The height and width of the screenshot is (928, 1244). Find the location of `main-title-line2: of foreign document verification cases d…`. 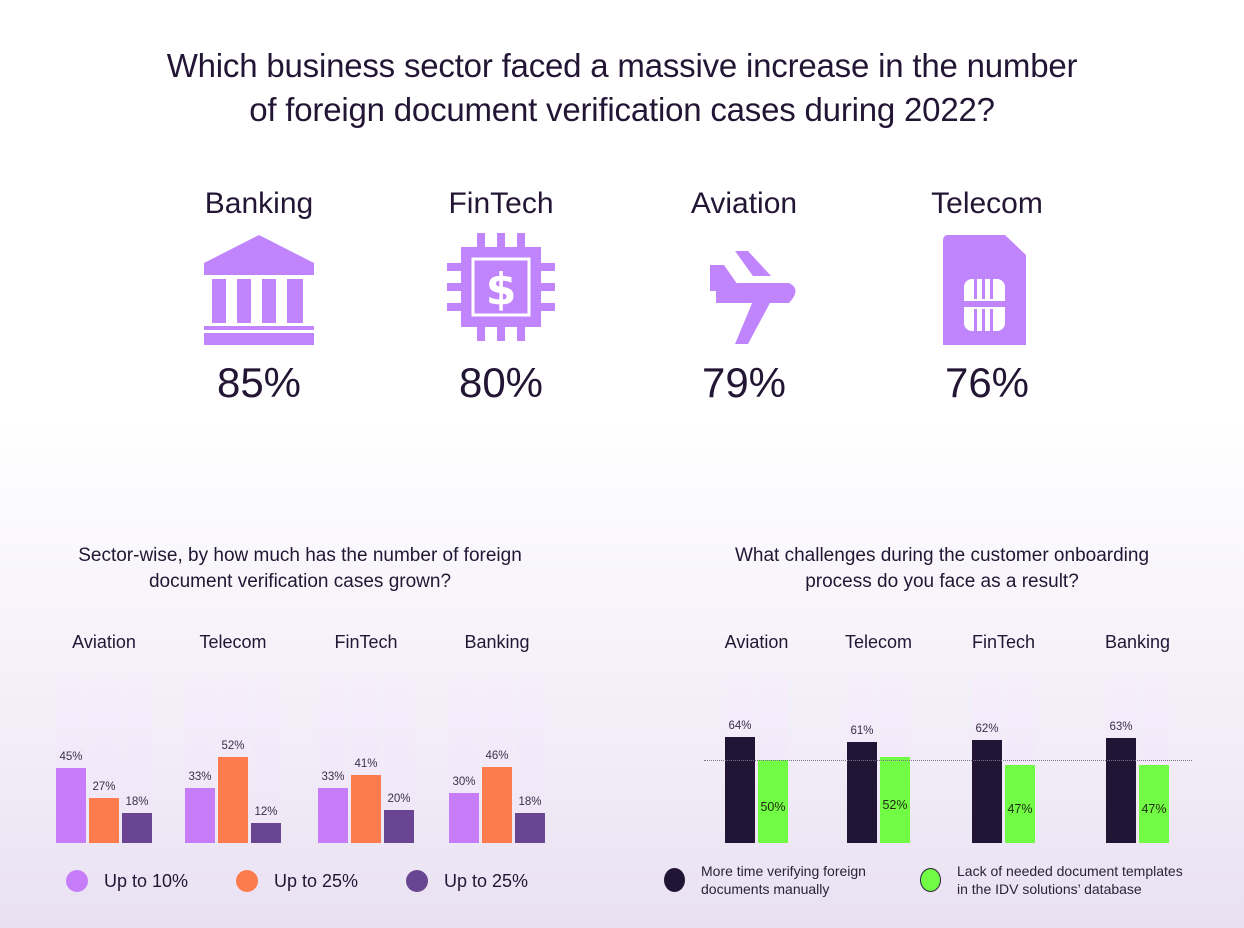

main-title-line2: of foreign document verification cases d… is located at coordinates (622, 109).